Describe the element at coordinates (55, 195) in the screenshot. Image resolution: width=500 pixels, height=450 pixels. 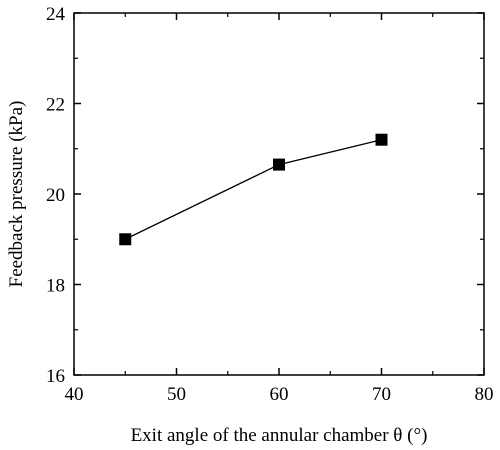
I see `y-tick-label: 20` at that location.